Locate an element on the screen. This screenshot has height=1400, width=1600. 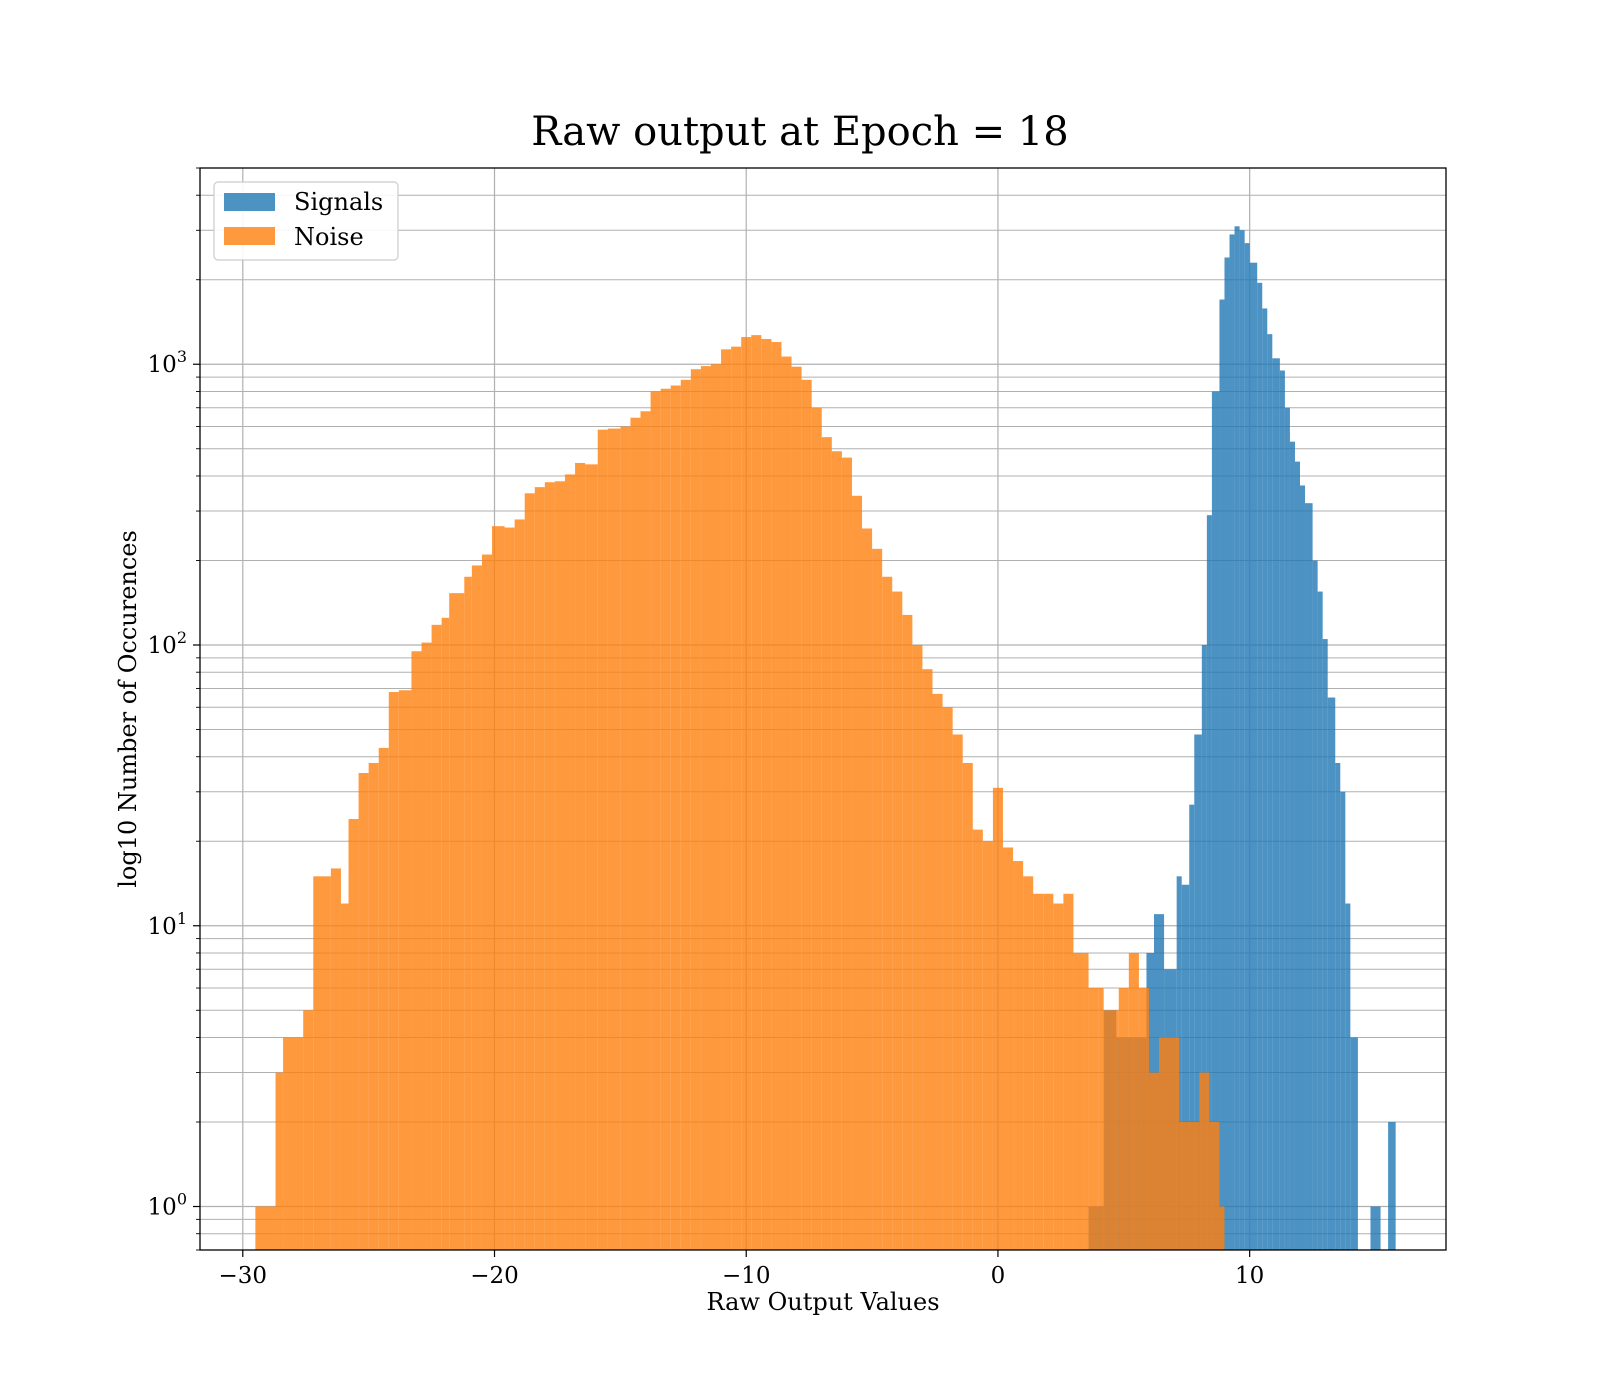
y-tick-label: 10¹ is located at coordinates (167, 924).